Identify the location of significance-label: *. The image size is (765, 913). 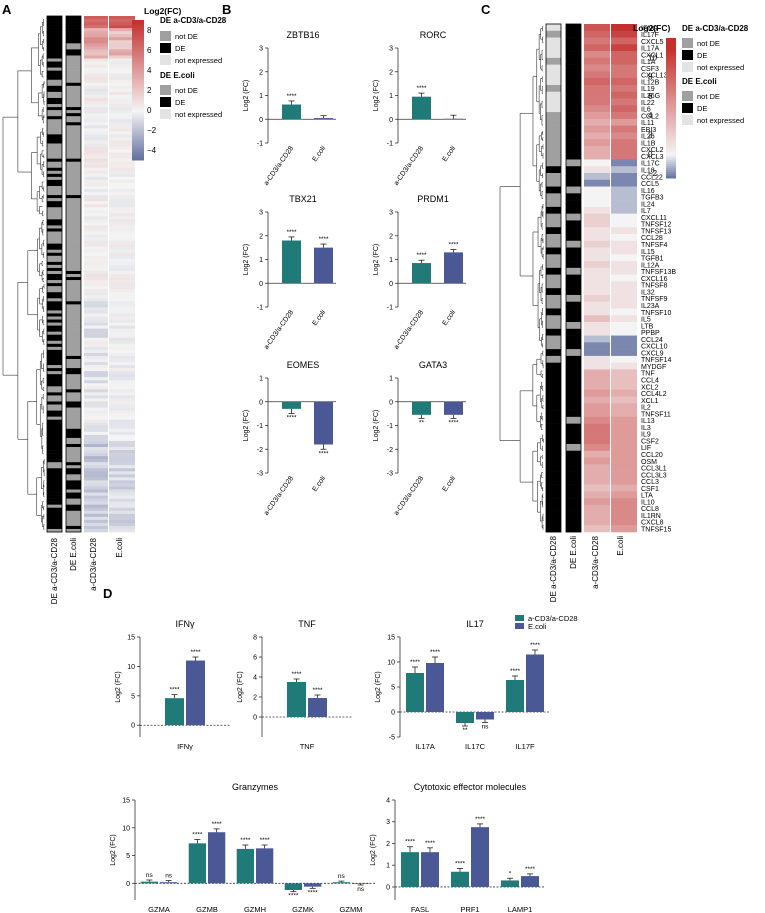
(510, 873).